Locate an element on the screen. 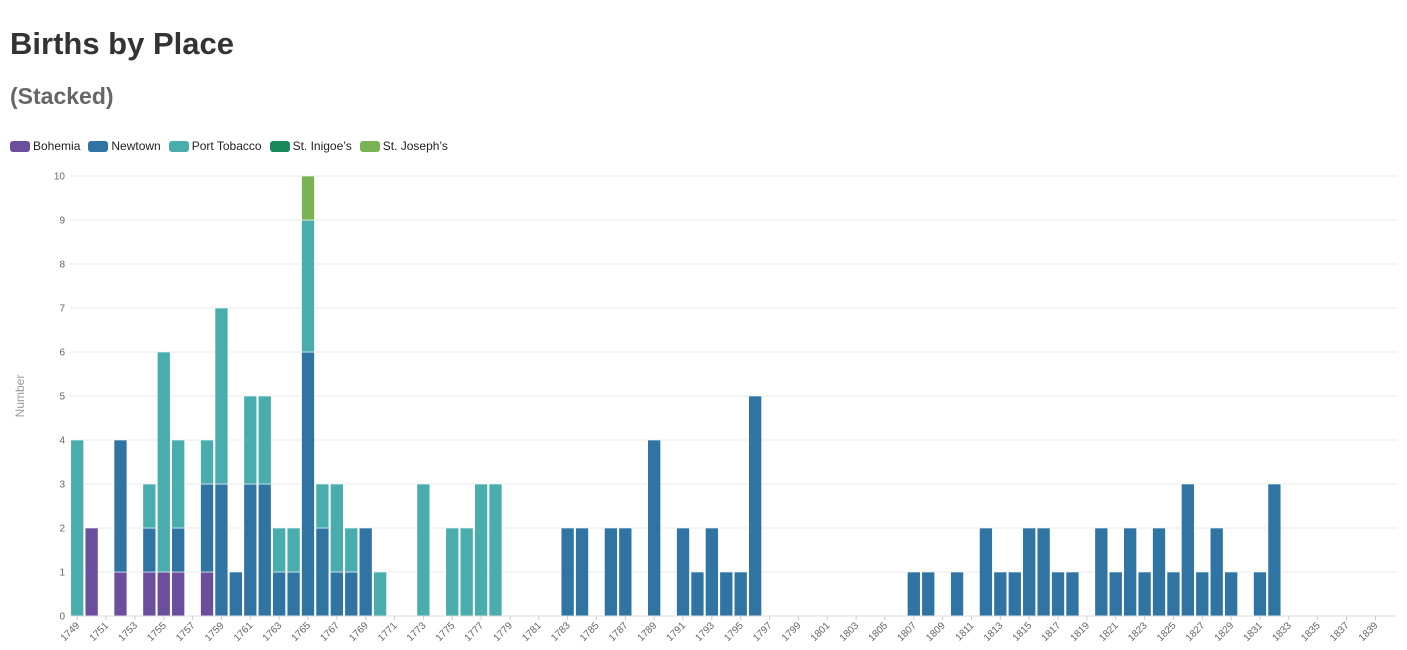 The height and width of the screenshot is (650, 1407). x-tick-label: 1795 is located at coordinates (734, 632).